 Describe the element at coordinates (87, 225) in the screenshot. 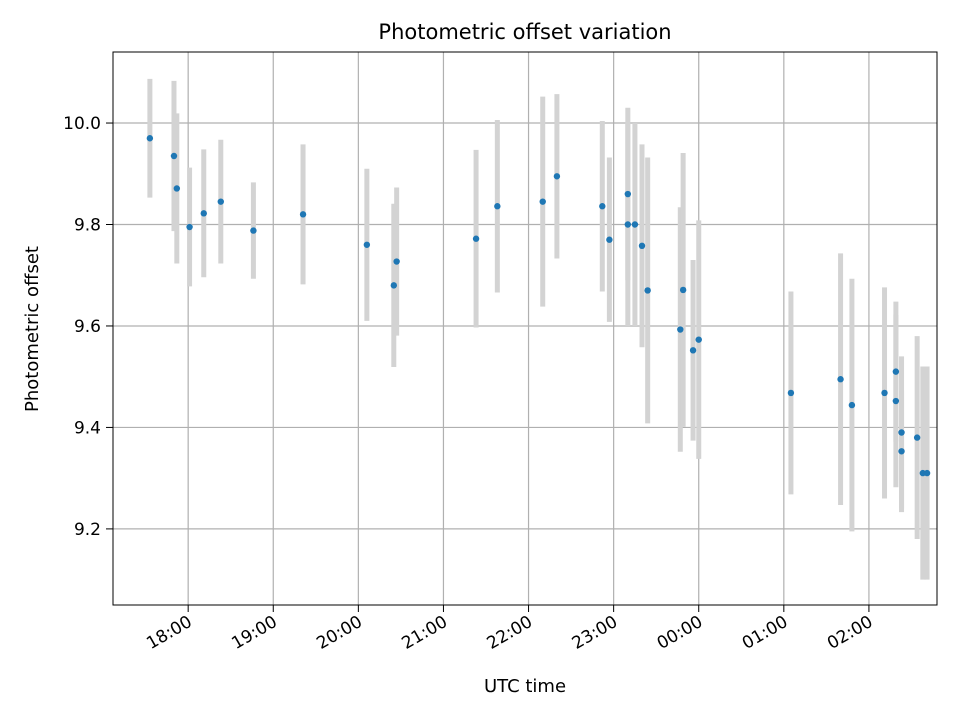

I see `y-tick-label: 9.8` at that location.